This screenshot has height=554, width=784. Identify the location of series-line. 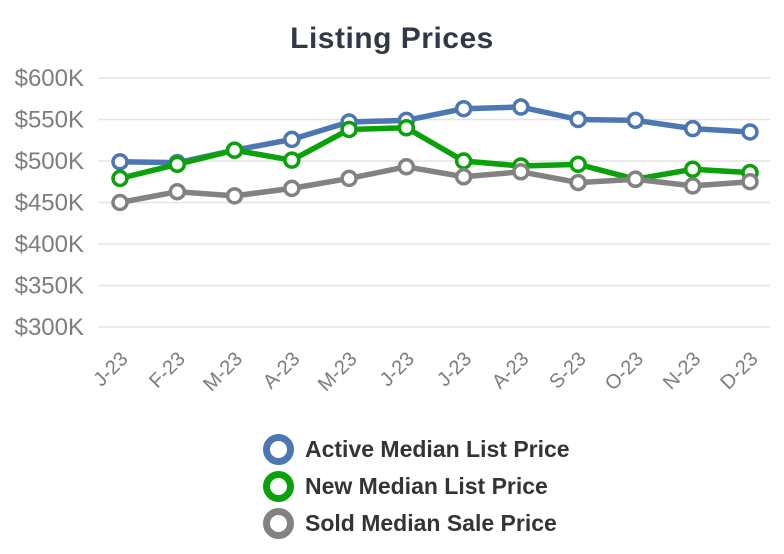
(435, 185).